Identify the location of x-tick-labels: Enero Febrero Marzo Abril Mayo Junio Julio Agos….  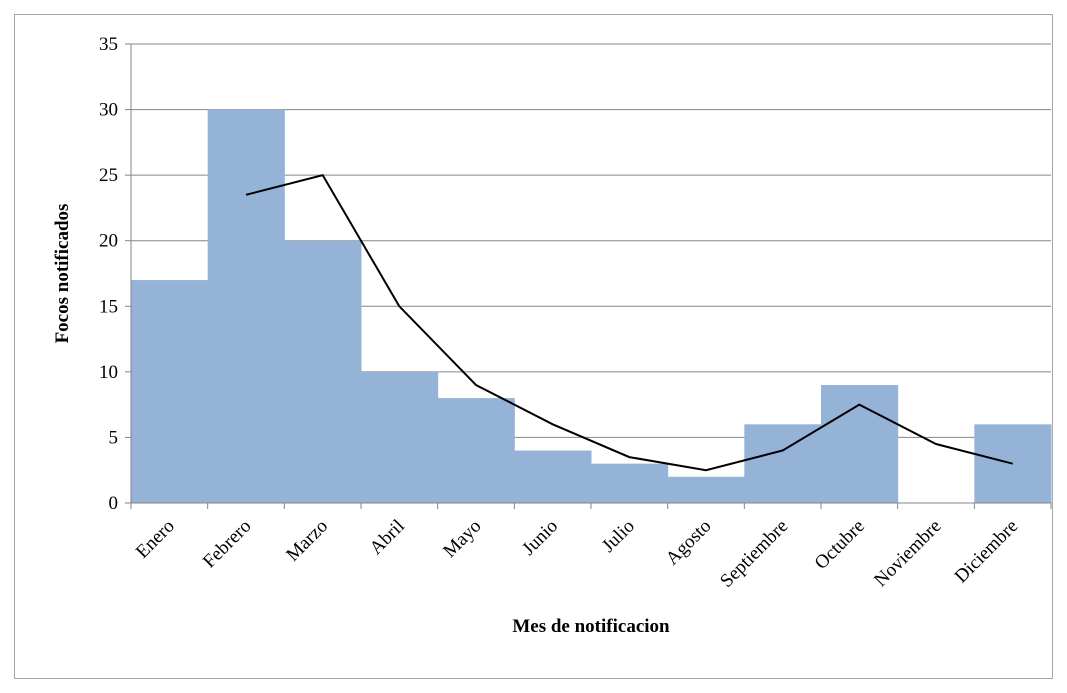
(577, 554).